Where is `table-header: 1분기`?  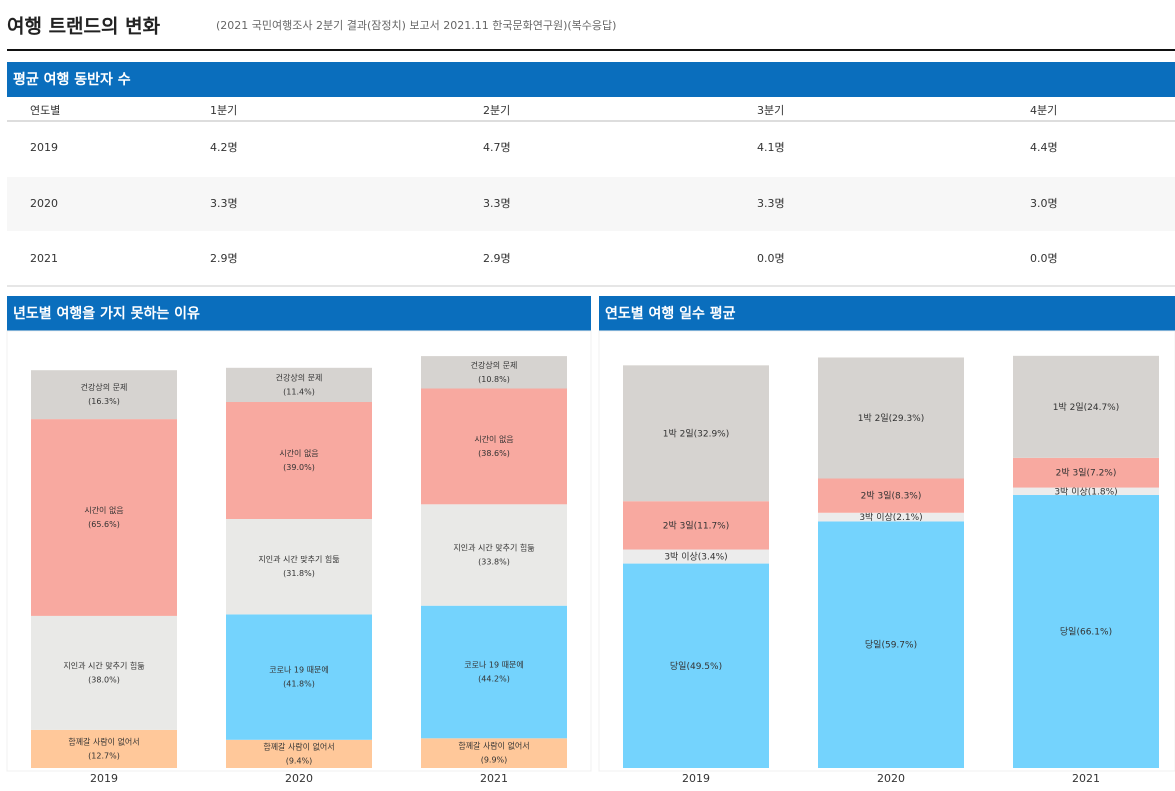
table-header: 1분기 is located at coordinates (223, 110).